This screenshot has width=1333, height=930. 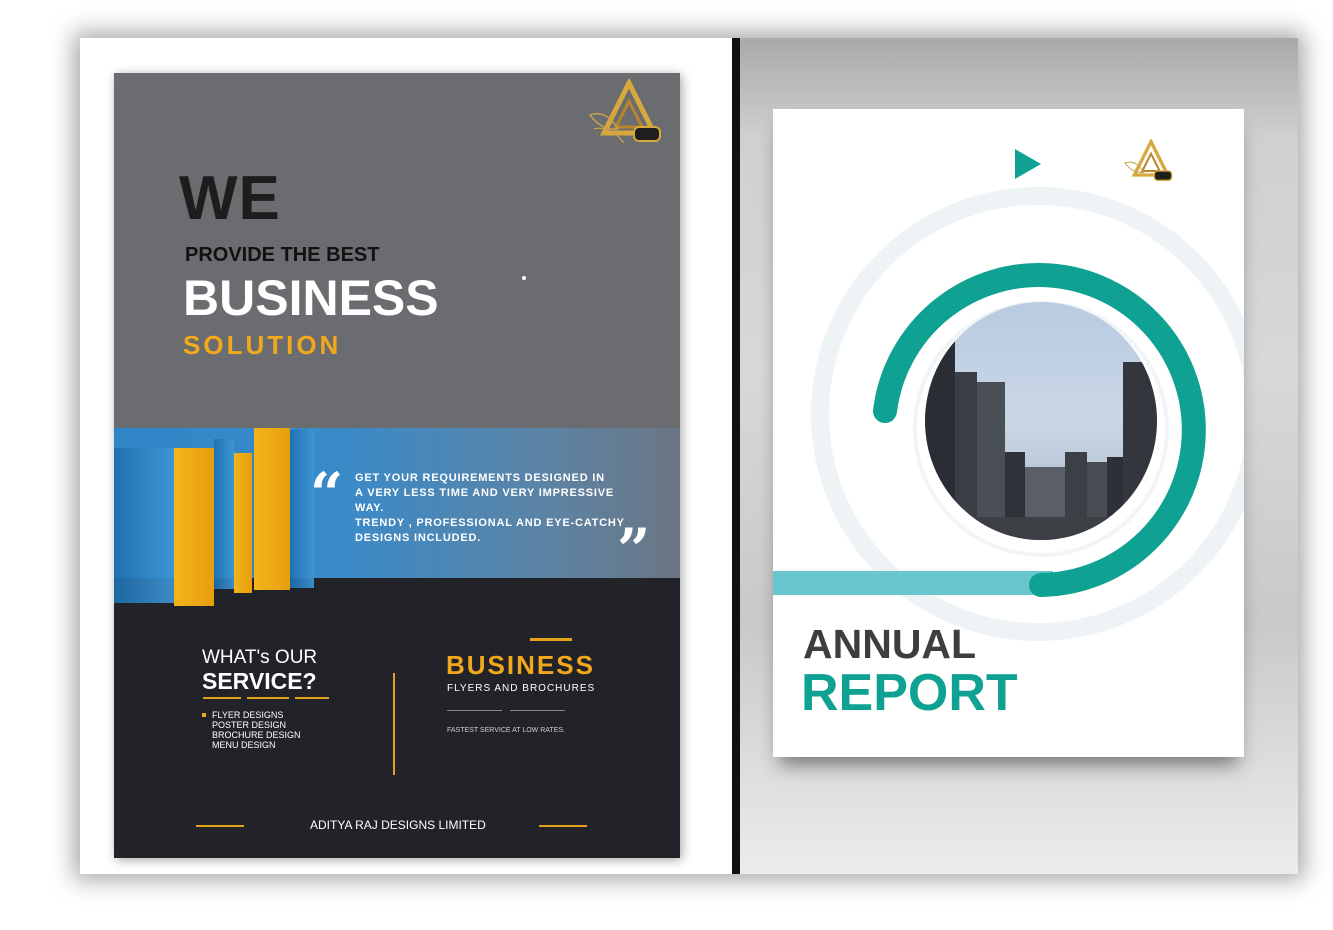 I want to click on report-title-report: REPORT, so click(x=909, y=693).